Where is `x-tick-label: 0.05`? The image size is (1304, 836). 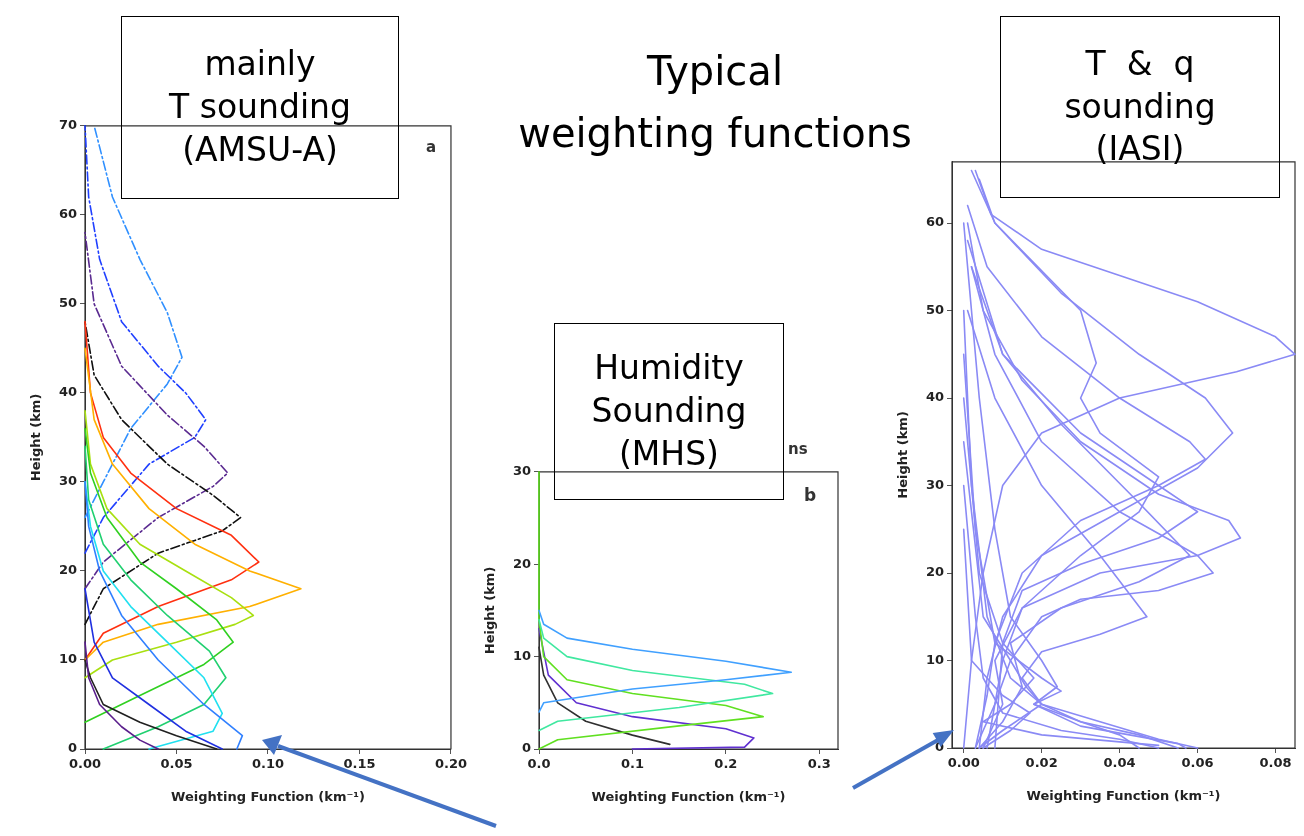
x-tick-label: 0.05 is located at coordinates (176, 764).